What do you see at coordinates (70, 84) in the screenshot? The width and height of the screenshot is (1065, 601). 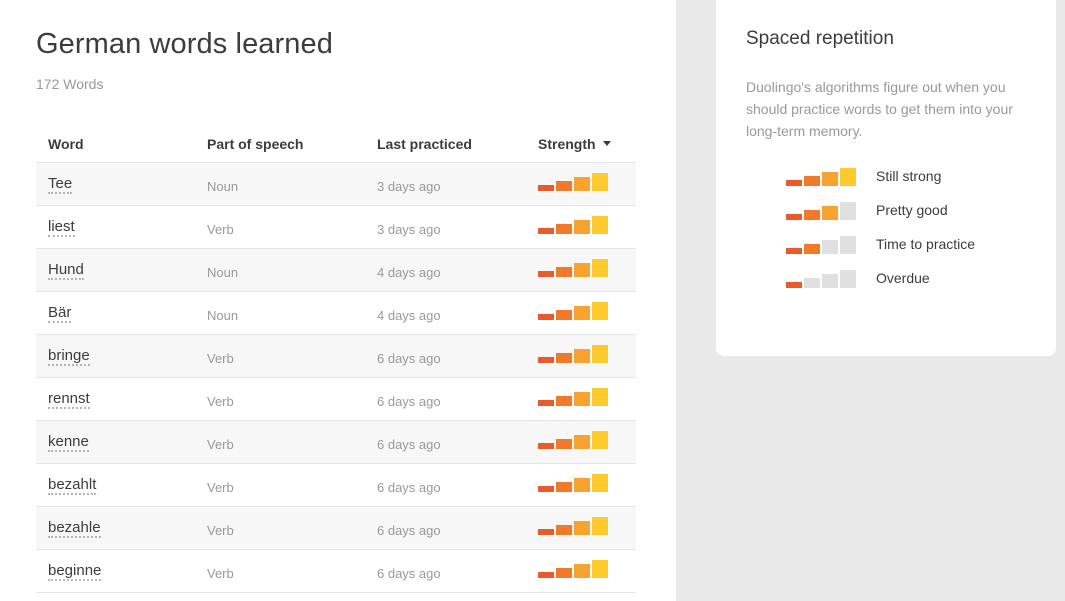 I see `word-count: 172 Words` at bounding box center [70, 84].